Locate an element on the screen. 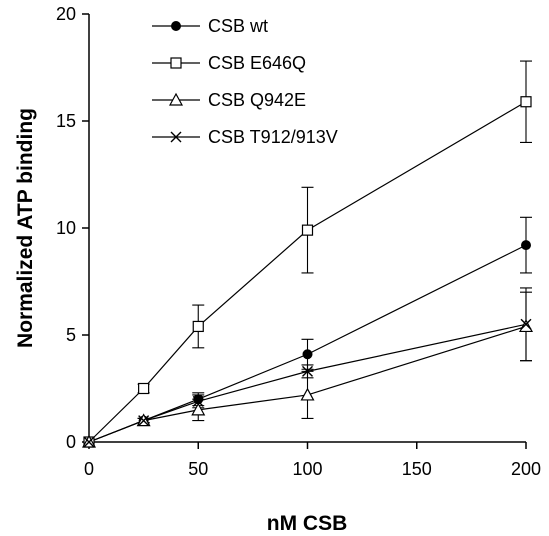  x-axis-title: nM CSB is located at coordinates (307, 523).